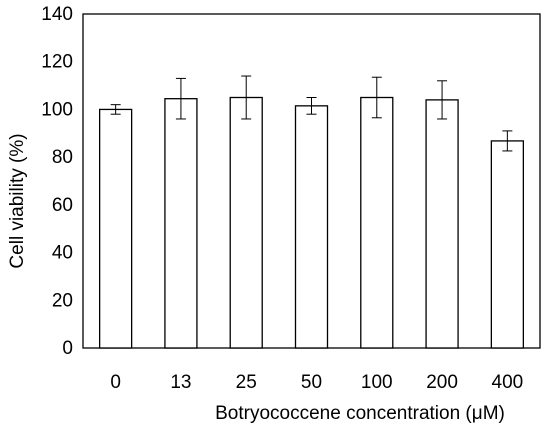 The width and height of the screenshot is (550, 431). What do you see at coordinates (311, 382) in the screenshot?
I see `x-tick-label: 50` at bounding box center [311, 382].